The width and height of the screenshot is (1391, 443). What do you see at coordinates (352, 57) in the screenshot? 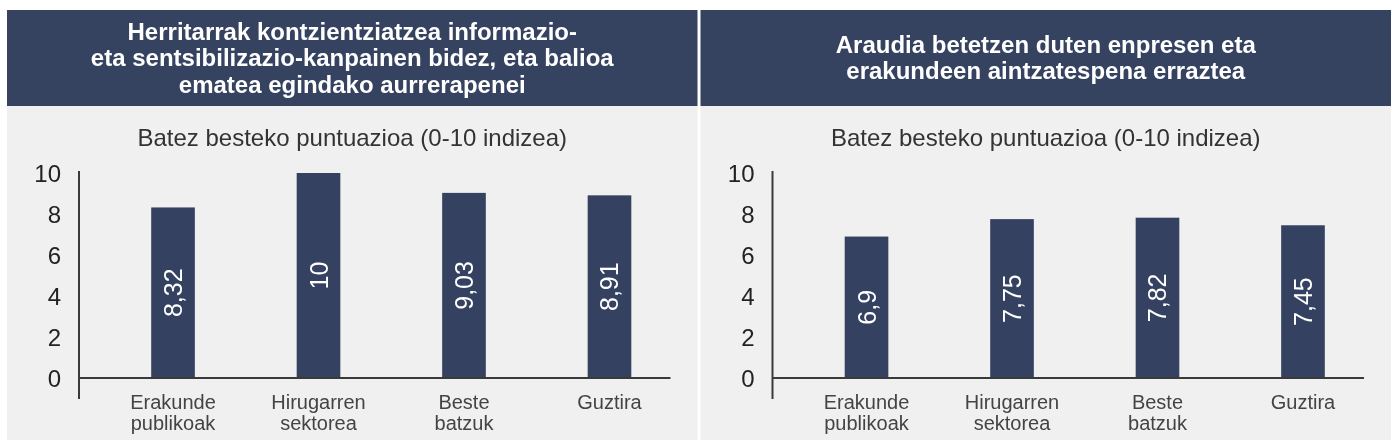
I see `chart-title: Herritarrak kontzientziatzea informazio- eta sentsibilizazio-kanpainen bidez, eta balioa ematea egindako aurrerapenei` at bounding box center [352, 57].